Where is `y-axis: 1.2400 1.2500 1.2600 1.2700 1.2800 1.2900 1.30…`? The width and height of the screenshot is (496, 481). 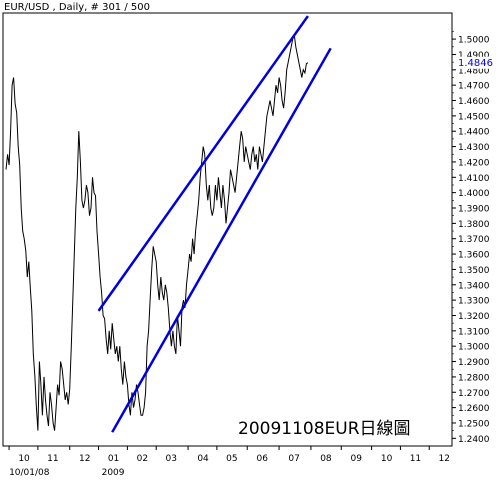
y-axis: 1.2400 1.2500 1.2600 1.2700 1.2800 1.2900 1.30… is located at coordinates (471, 238).